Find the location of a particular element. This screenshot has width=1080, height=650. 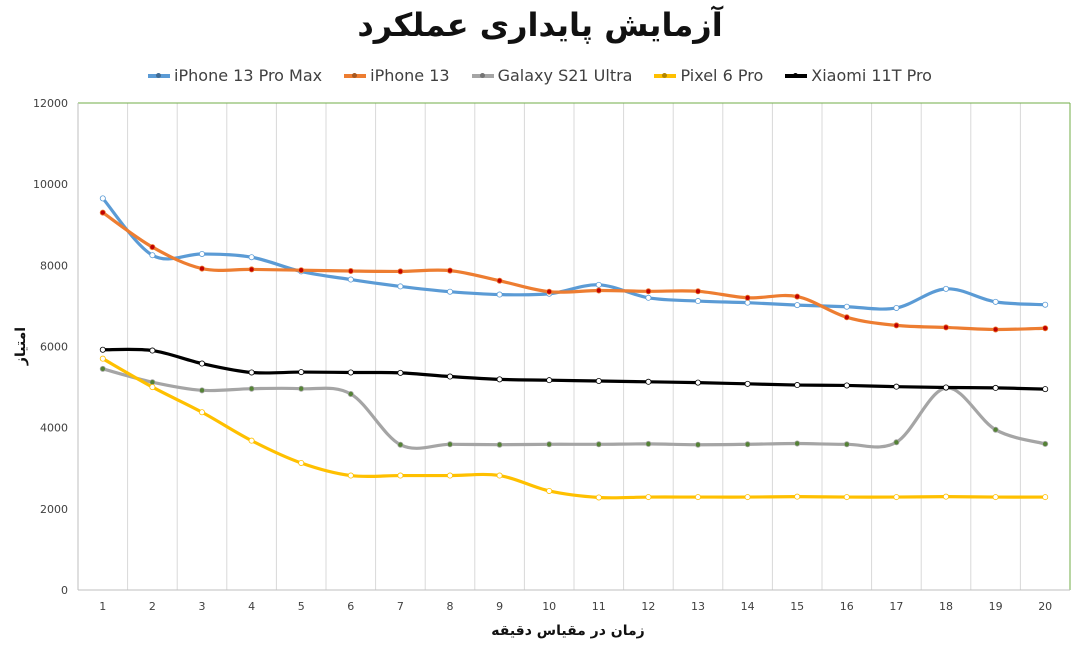

y-axis-title: امتیاز is located at coordinates (21, 346).